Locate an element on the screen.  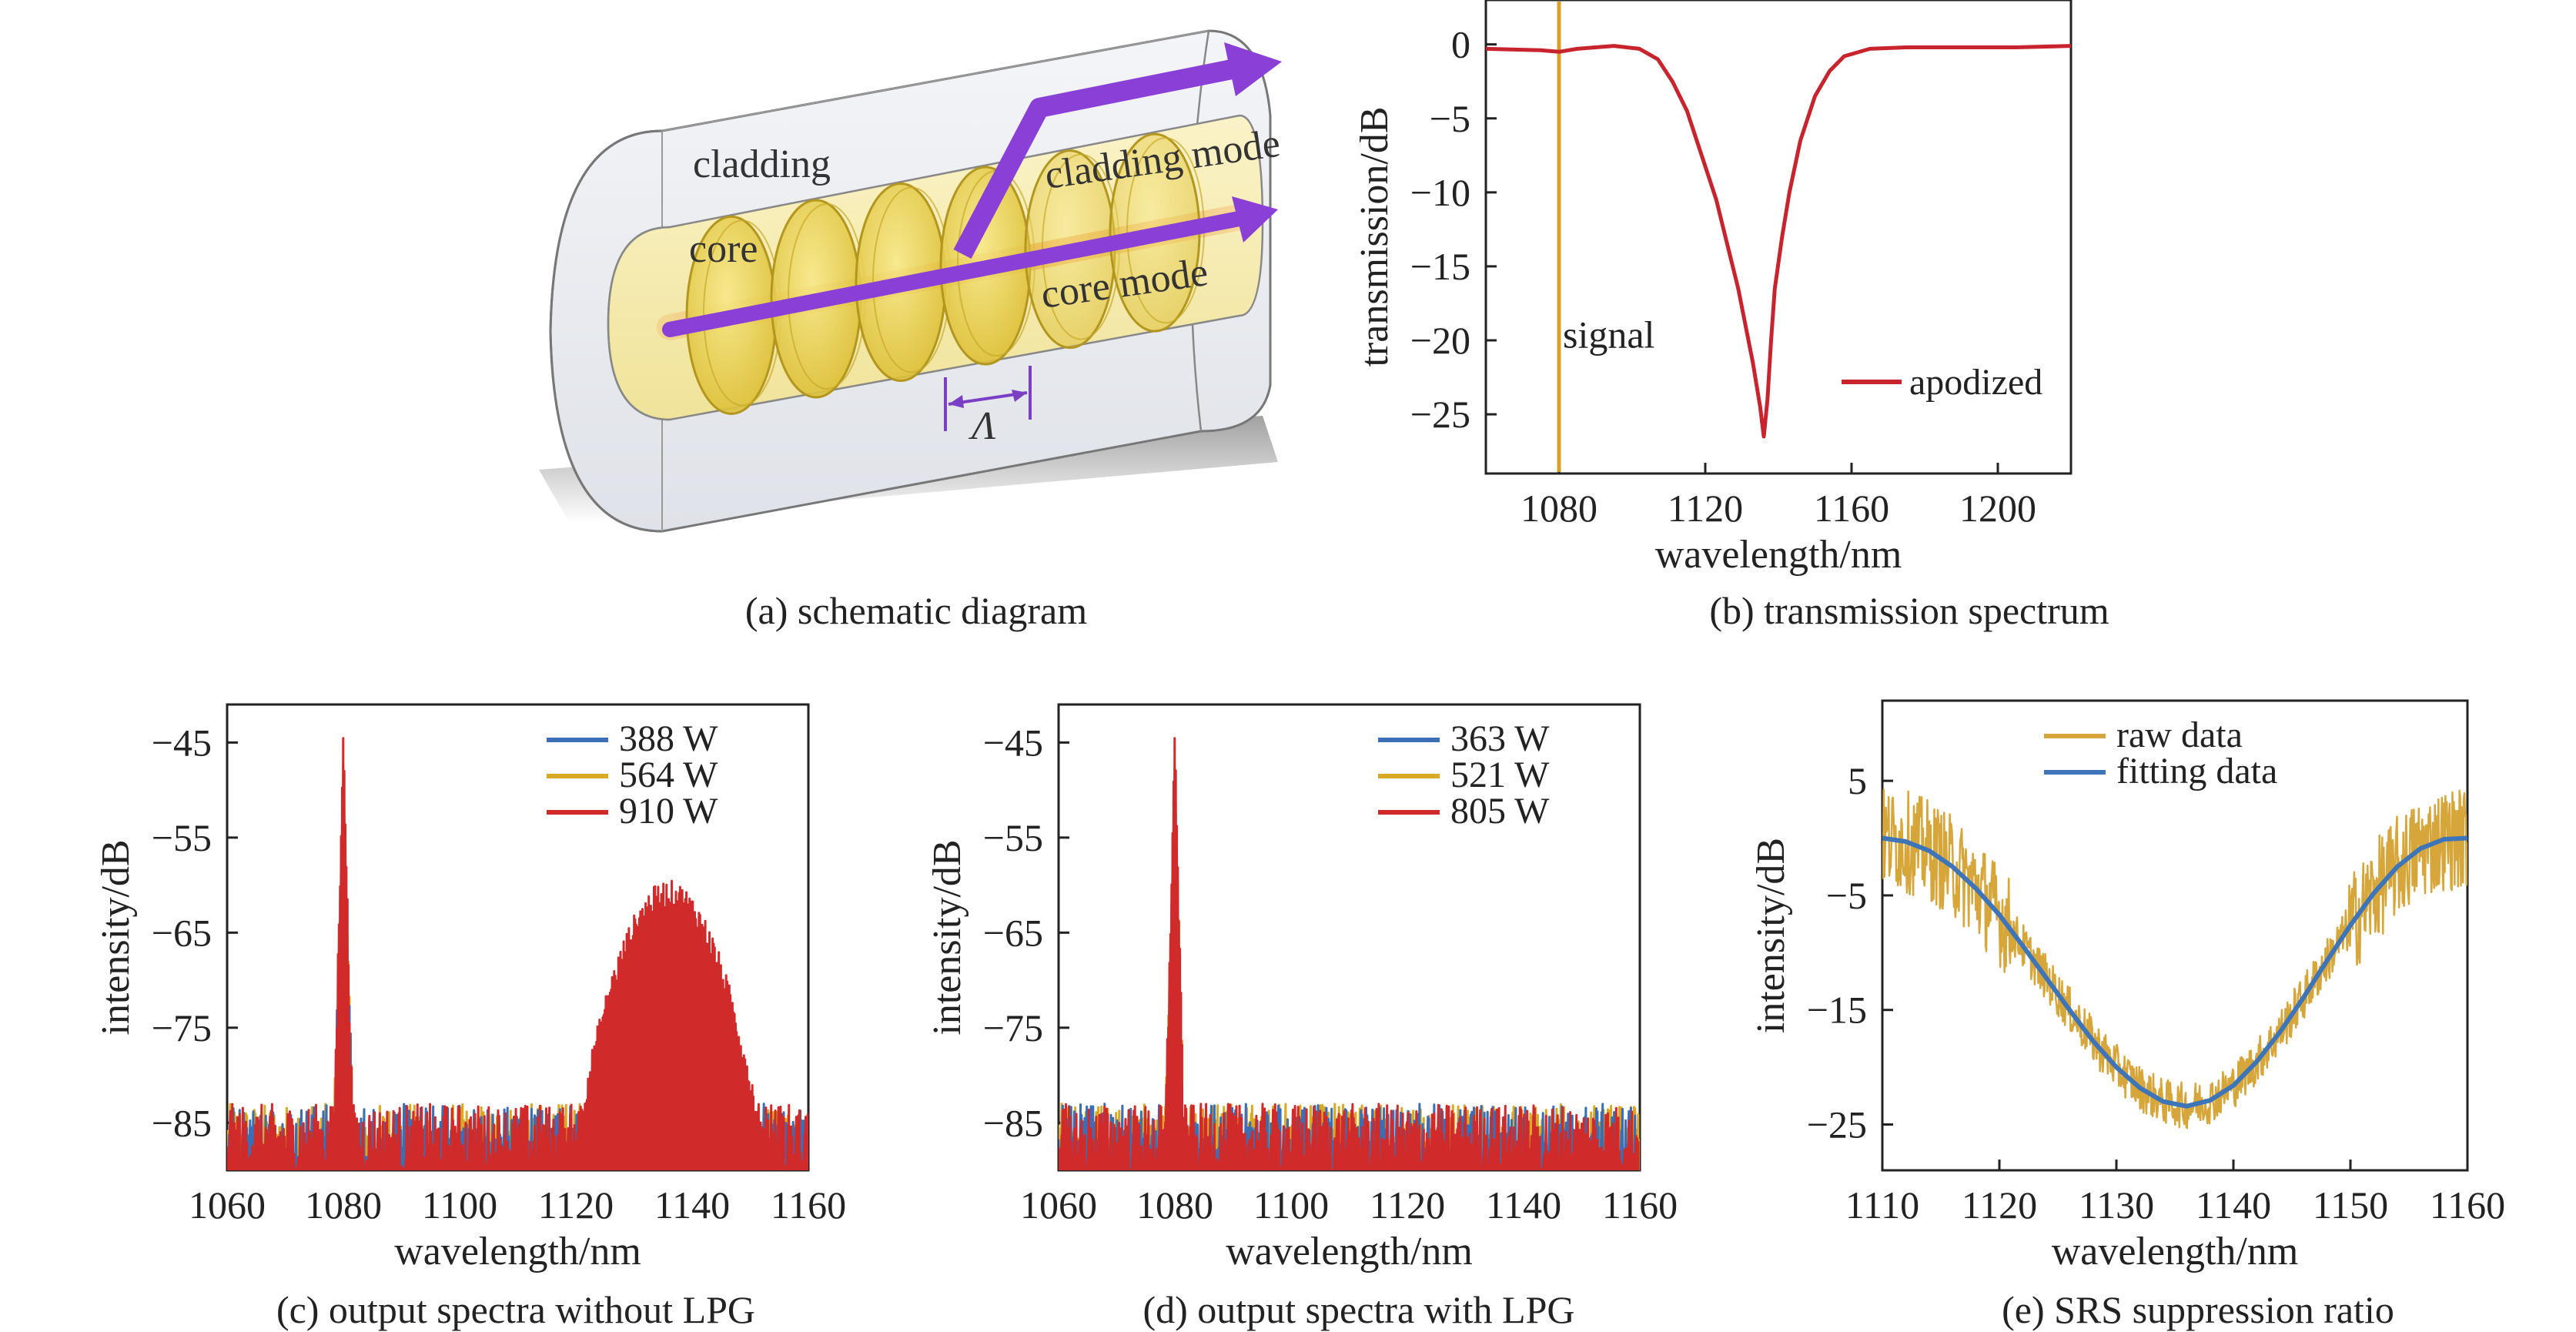
cladding-mode-arrow is located at coordinates (1094, 159).